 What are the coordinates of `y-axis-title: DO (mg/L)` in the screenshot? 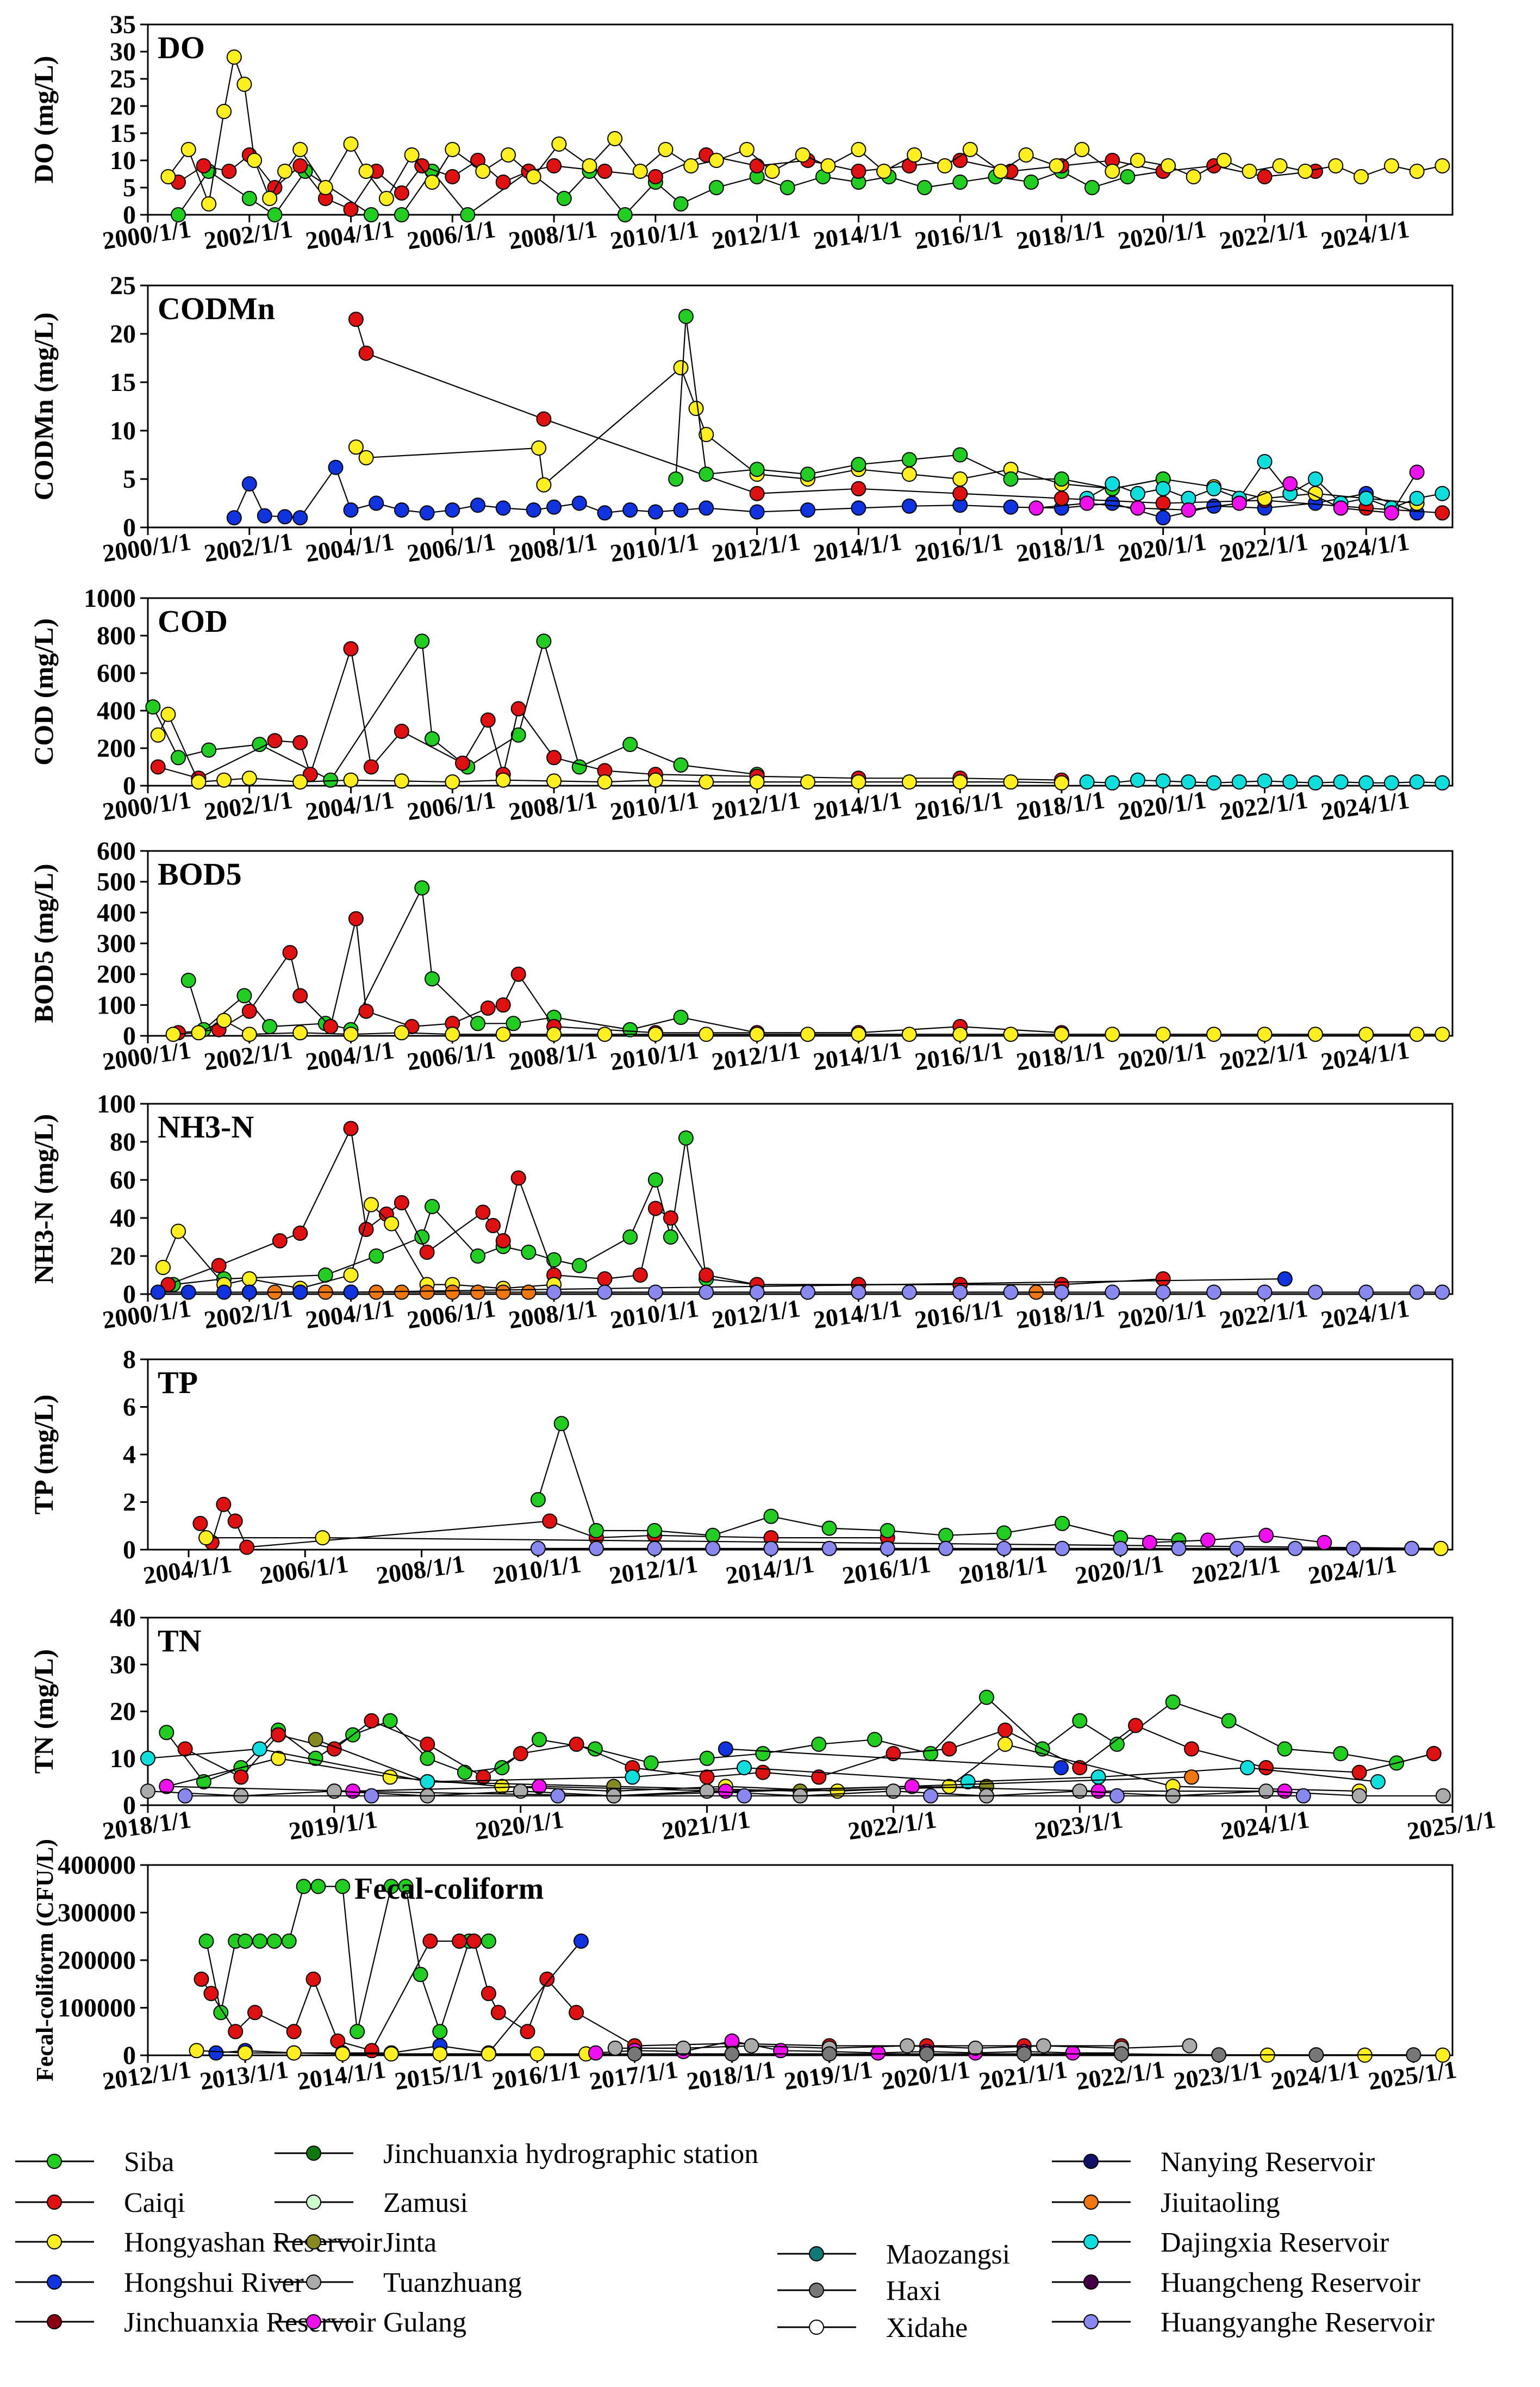 It's located at (44, 120).